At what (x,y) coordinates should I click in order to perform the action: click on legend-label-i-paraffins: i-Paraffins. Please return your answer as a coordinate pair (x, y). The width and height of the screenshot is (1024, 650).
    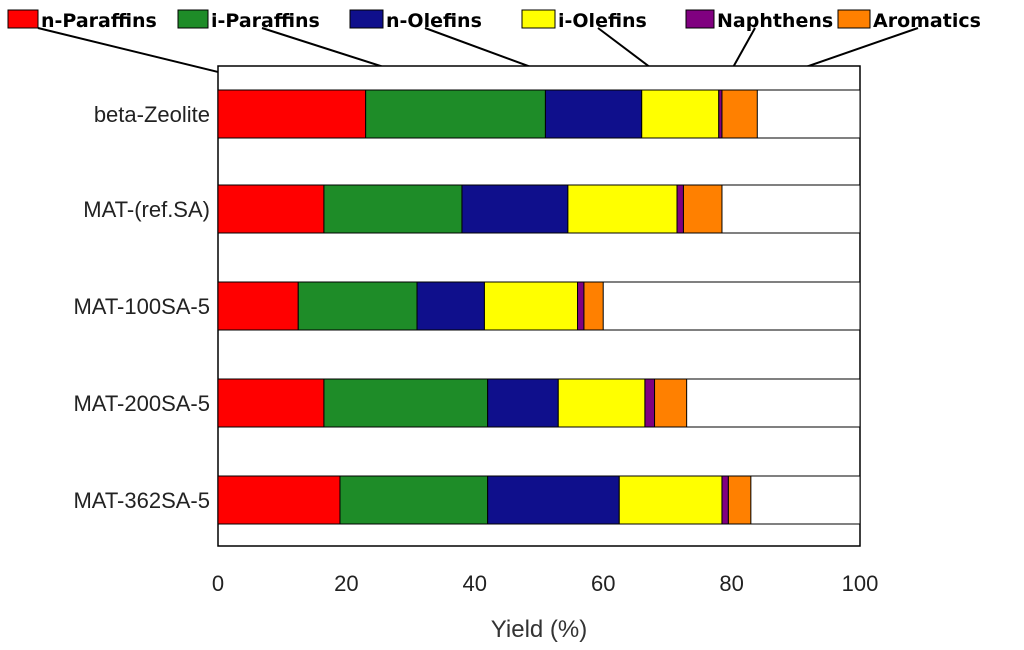
    Looking at the image, I should click on (265, 21).